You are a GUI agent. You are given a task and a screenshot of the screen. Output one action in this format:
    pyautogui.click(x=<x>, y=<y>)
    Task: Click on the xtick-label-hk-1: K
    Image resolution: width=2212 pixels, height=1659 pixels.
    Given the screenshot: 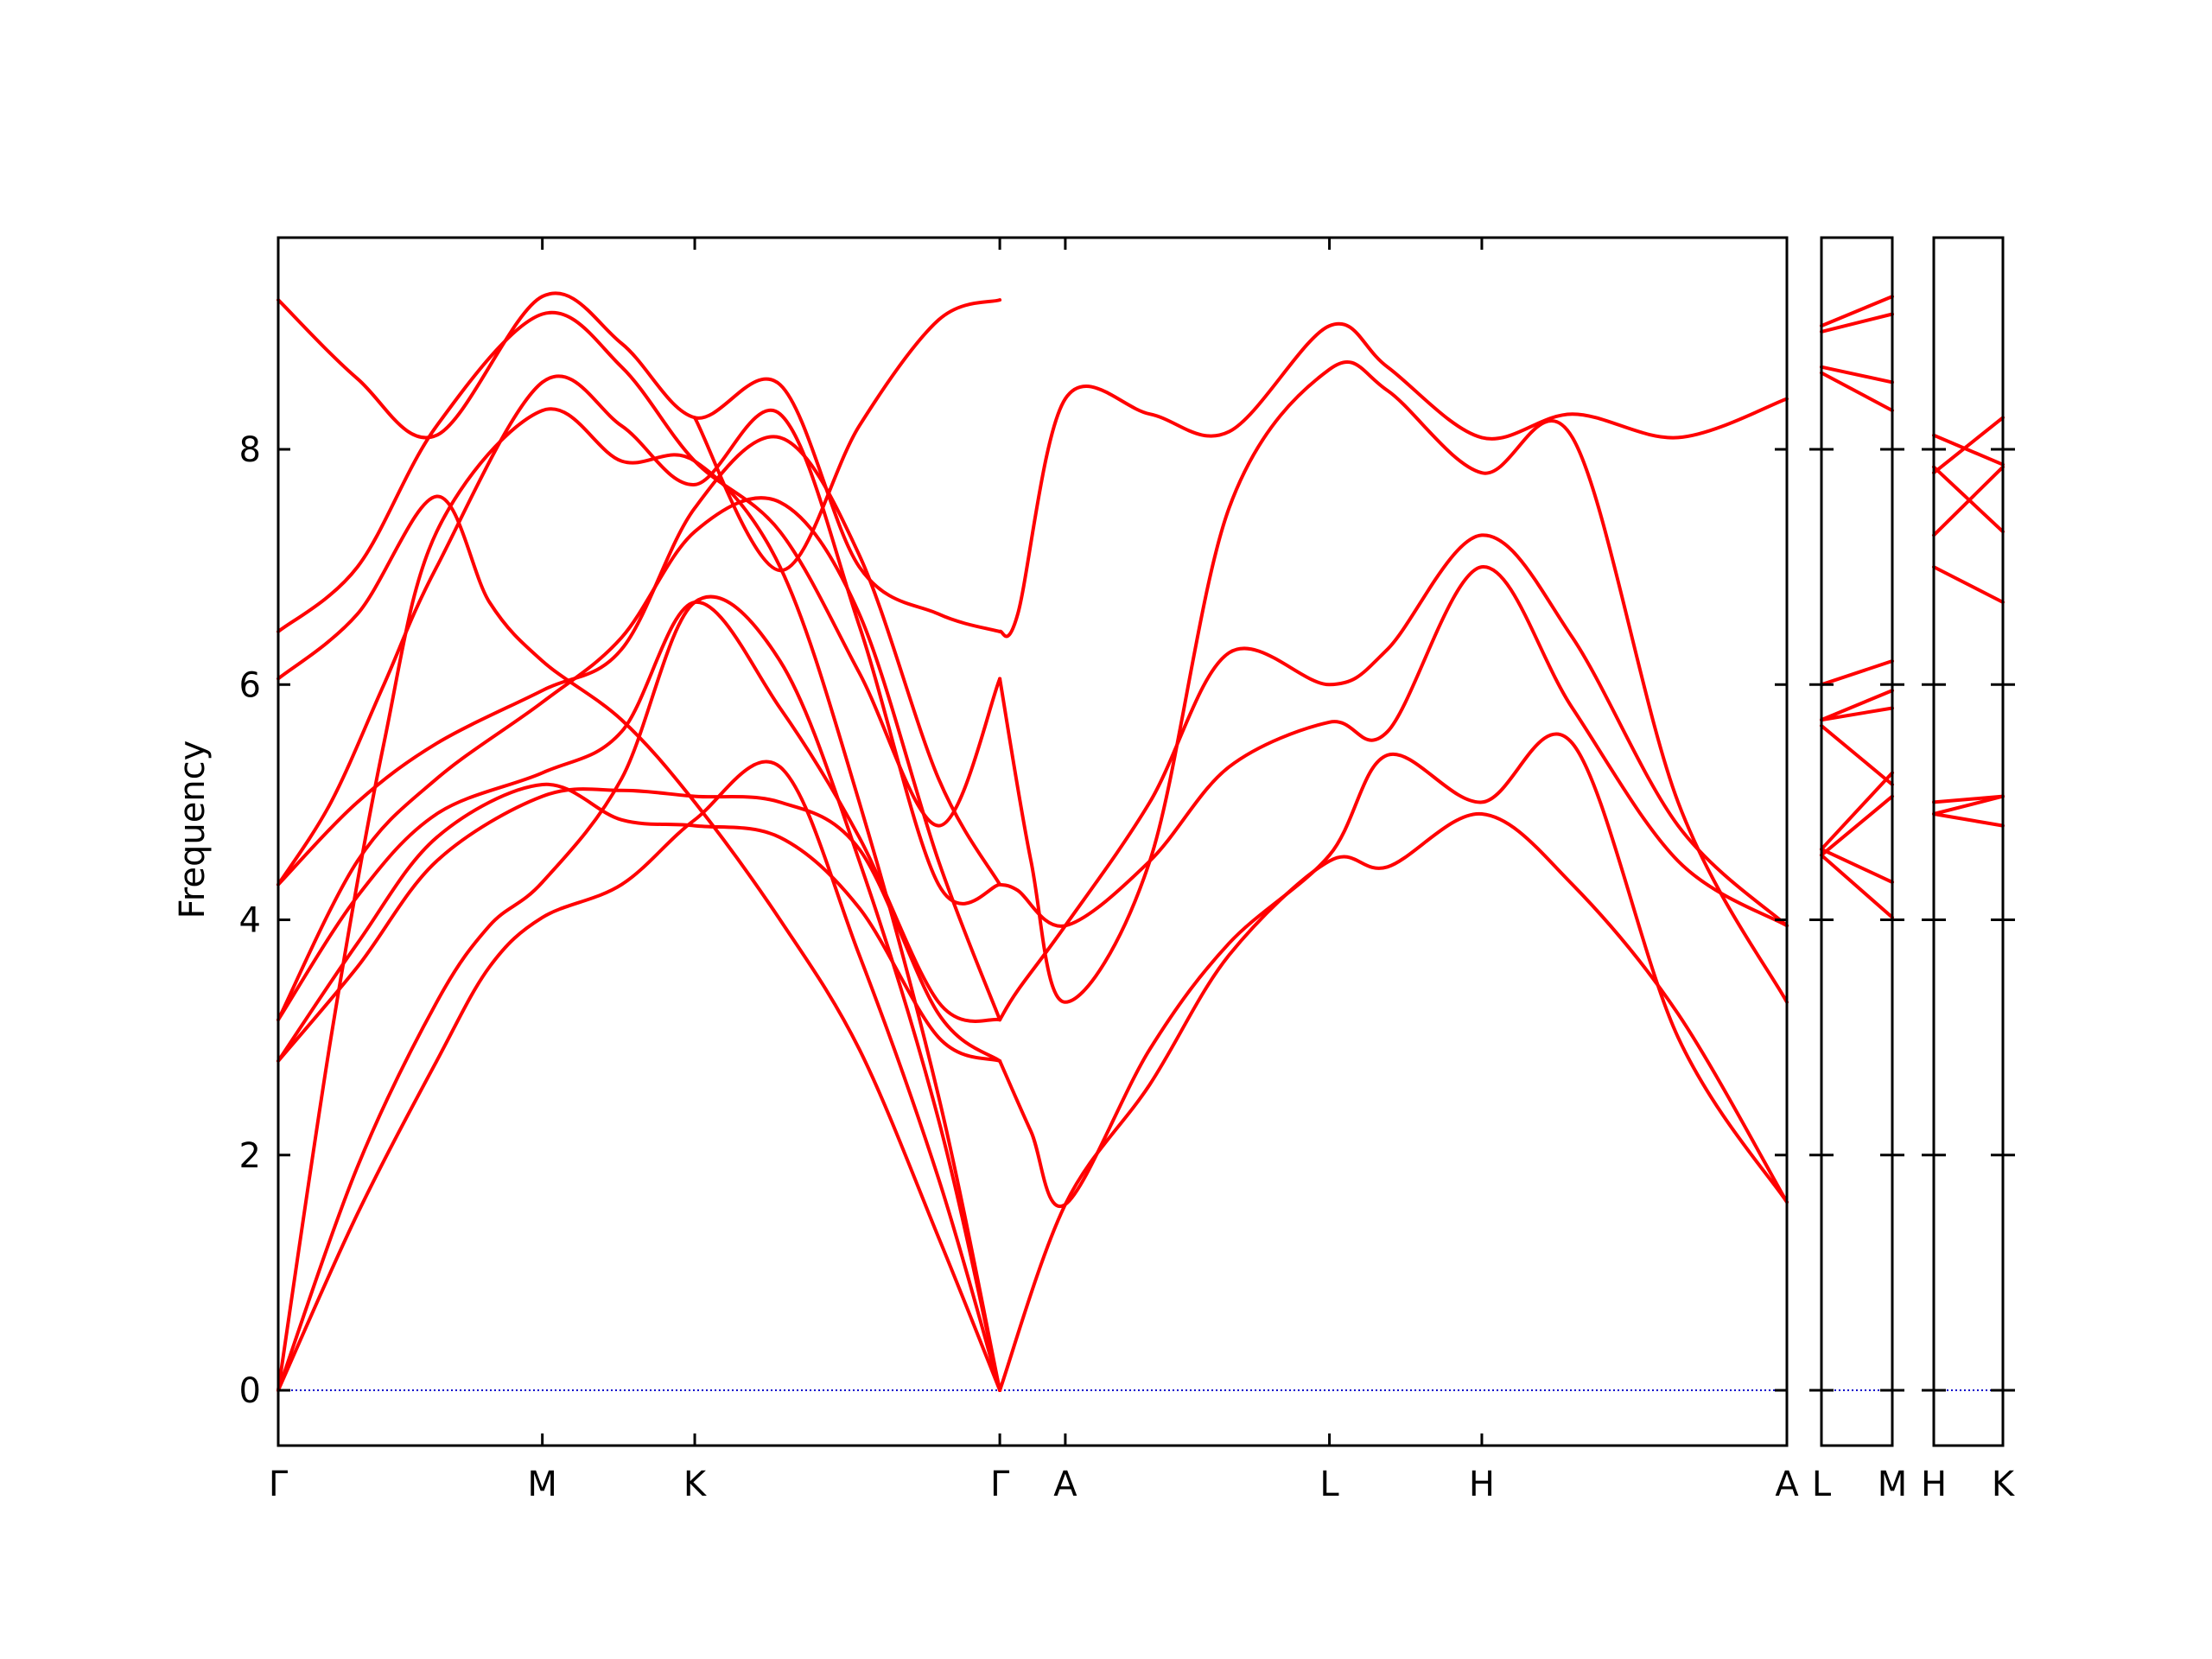 What is the action you would take?
    pyautogui.click(x=2004, y=1484)
    